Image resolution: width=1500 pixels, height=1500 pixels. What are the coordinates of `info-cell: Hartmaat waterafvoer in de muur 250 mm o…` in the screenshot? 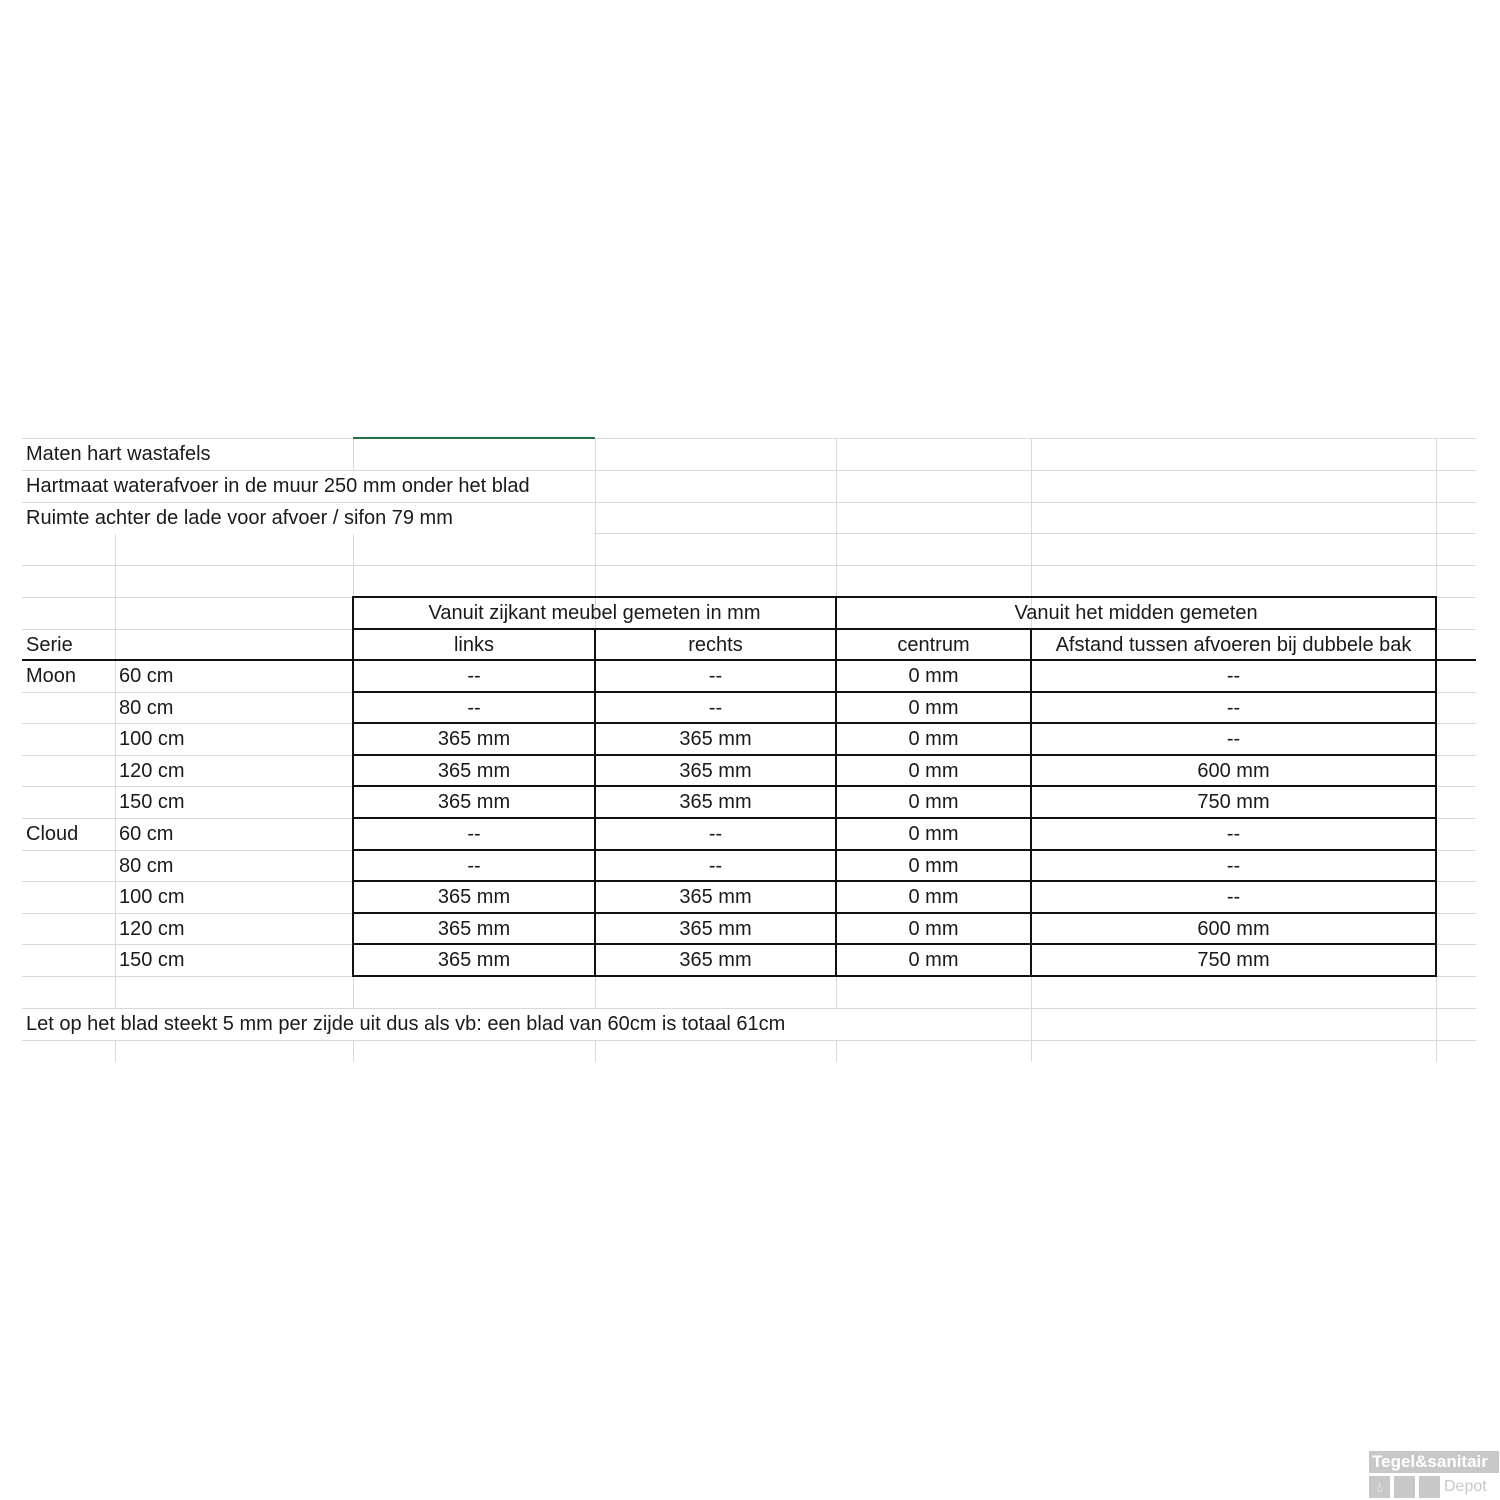 It's located at (308, 486).